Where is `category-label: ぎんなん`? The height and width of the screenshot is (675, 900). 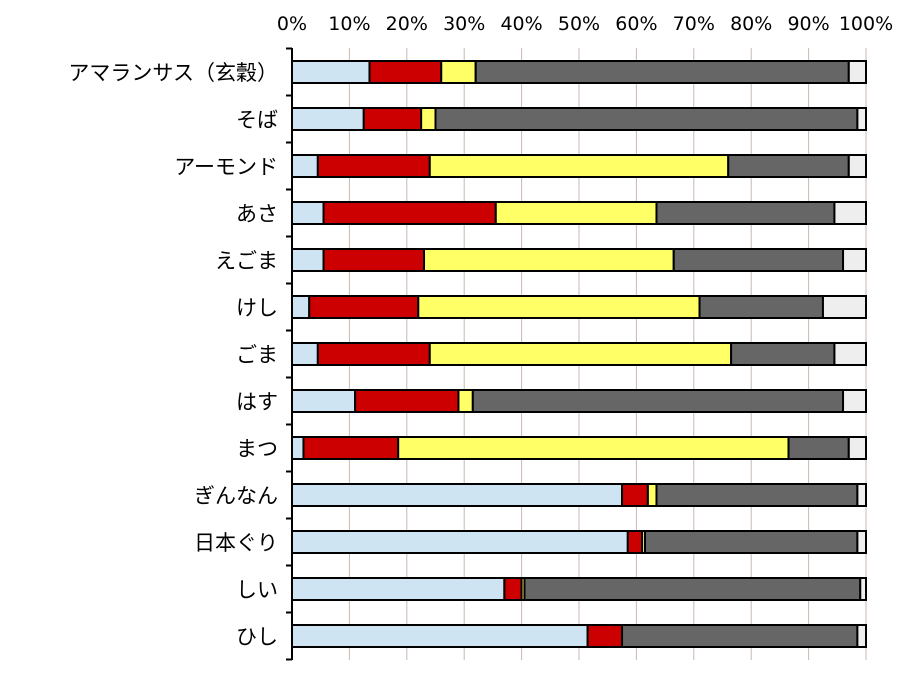
category-label: ぎんなん is located at coordinates (236, 496).